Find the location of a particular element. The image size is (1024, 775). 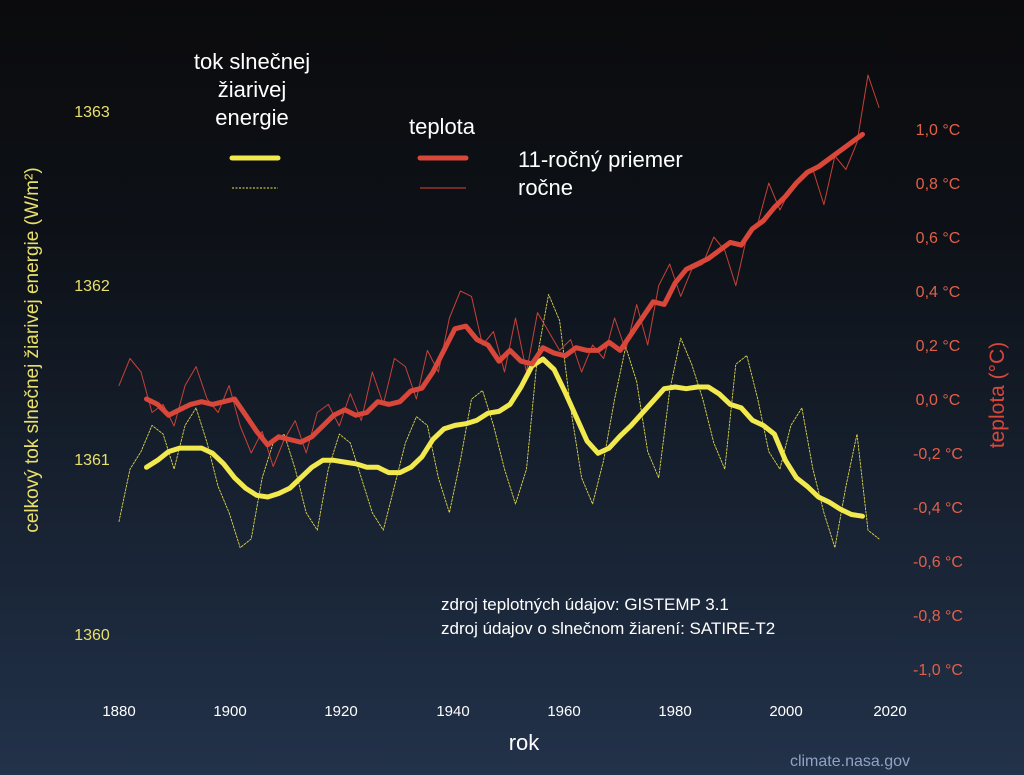

left-axis-ticks: 1360 1361 1362 1363 is located at coordinates (92, 374).